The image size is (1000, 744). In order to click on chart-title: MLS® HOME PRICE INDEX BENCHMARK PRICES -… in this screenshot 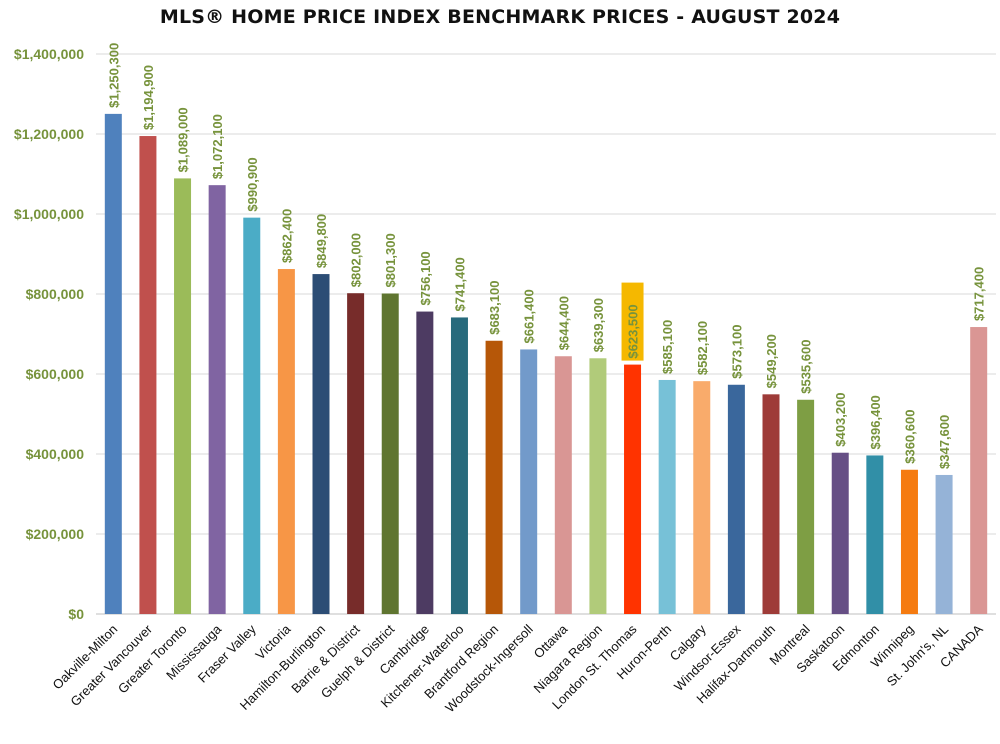, I will do `click(500, 17)`.